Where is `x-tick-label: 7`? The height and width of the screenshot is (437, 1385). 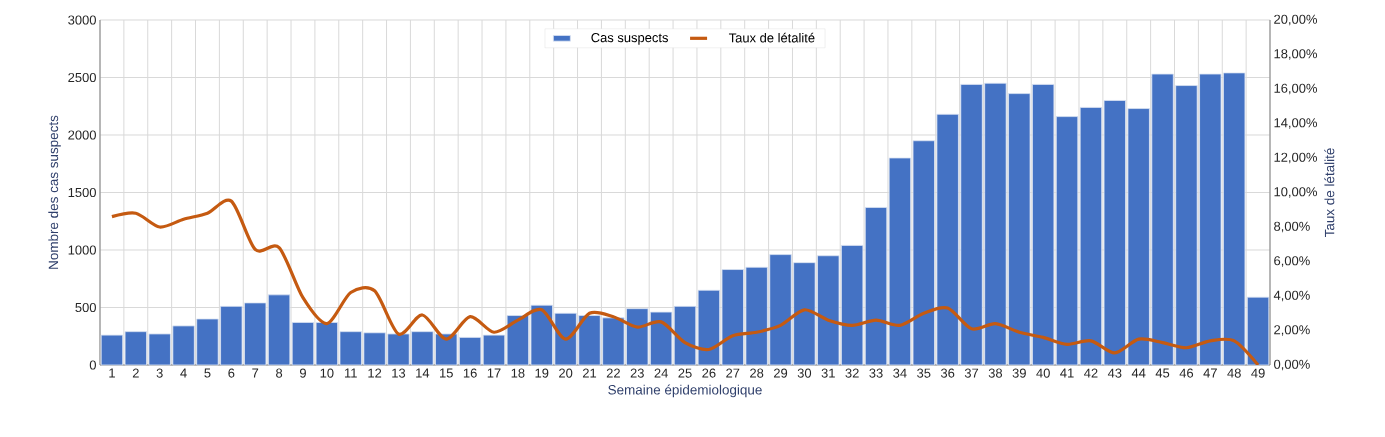 x-tick-label: 7 is located at coordinates (255, 373).